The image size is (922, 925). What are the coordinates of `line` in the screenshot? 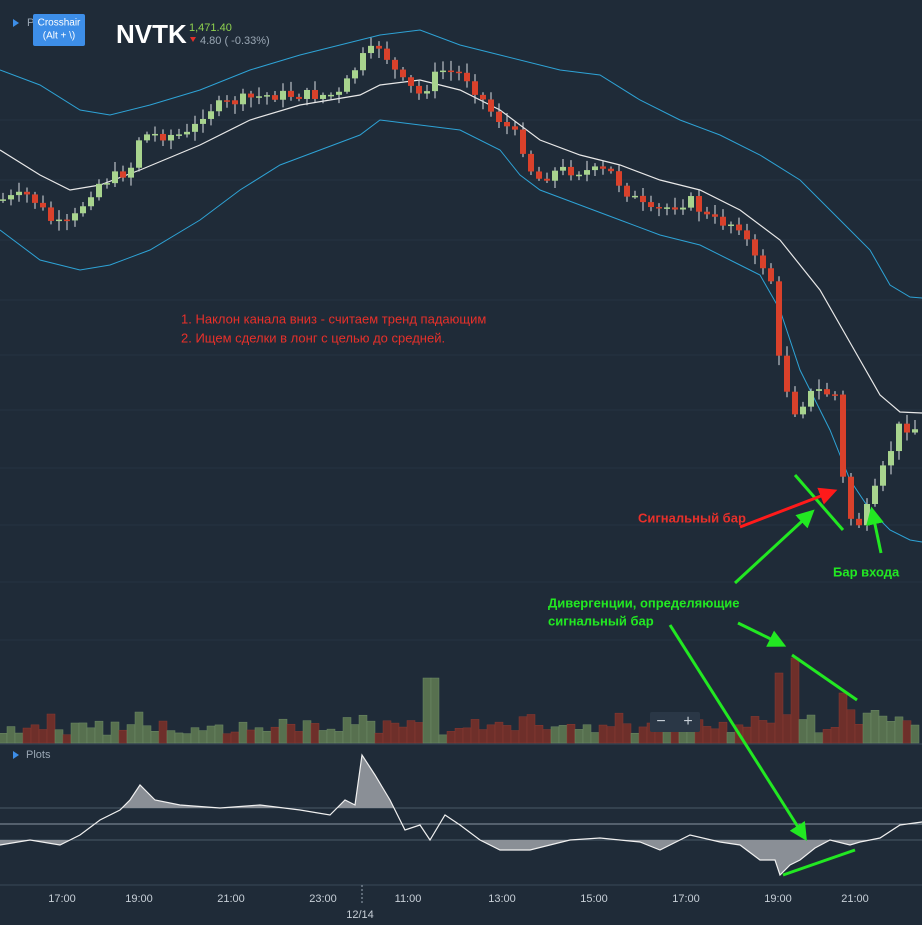 It's located at (824, 677).